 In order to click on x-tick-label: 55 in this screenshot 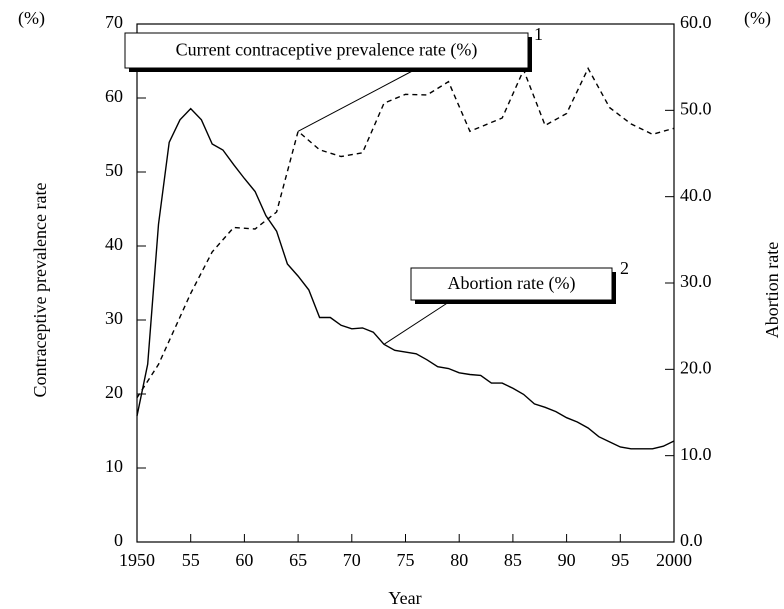, I will do `click(191, 560)`.